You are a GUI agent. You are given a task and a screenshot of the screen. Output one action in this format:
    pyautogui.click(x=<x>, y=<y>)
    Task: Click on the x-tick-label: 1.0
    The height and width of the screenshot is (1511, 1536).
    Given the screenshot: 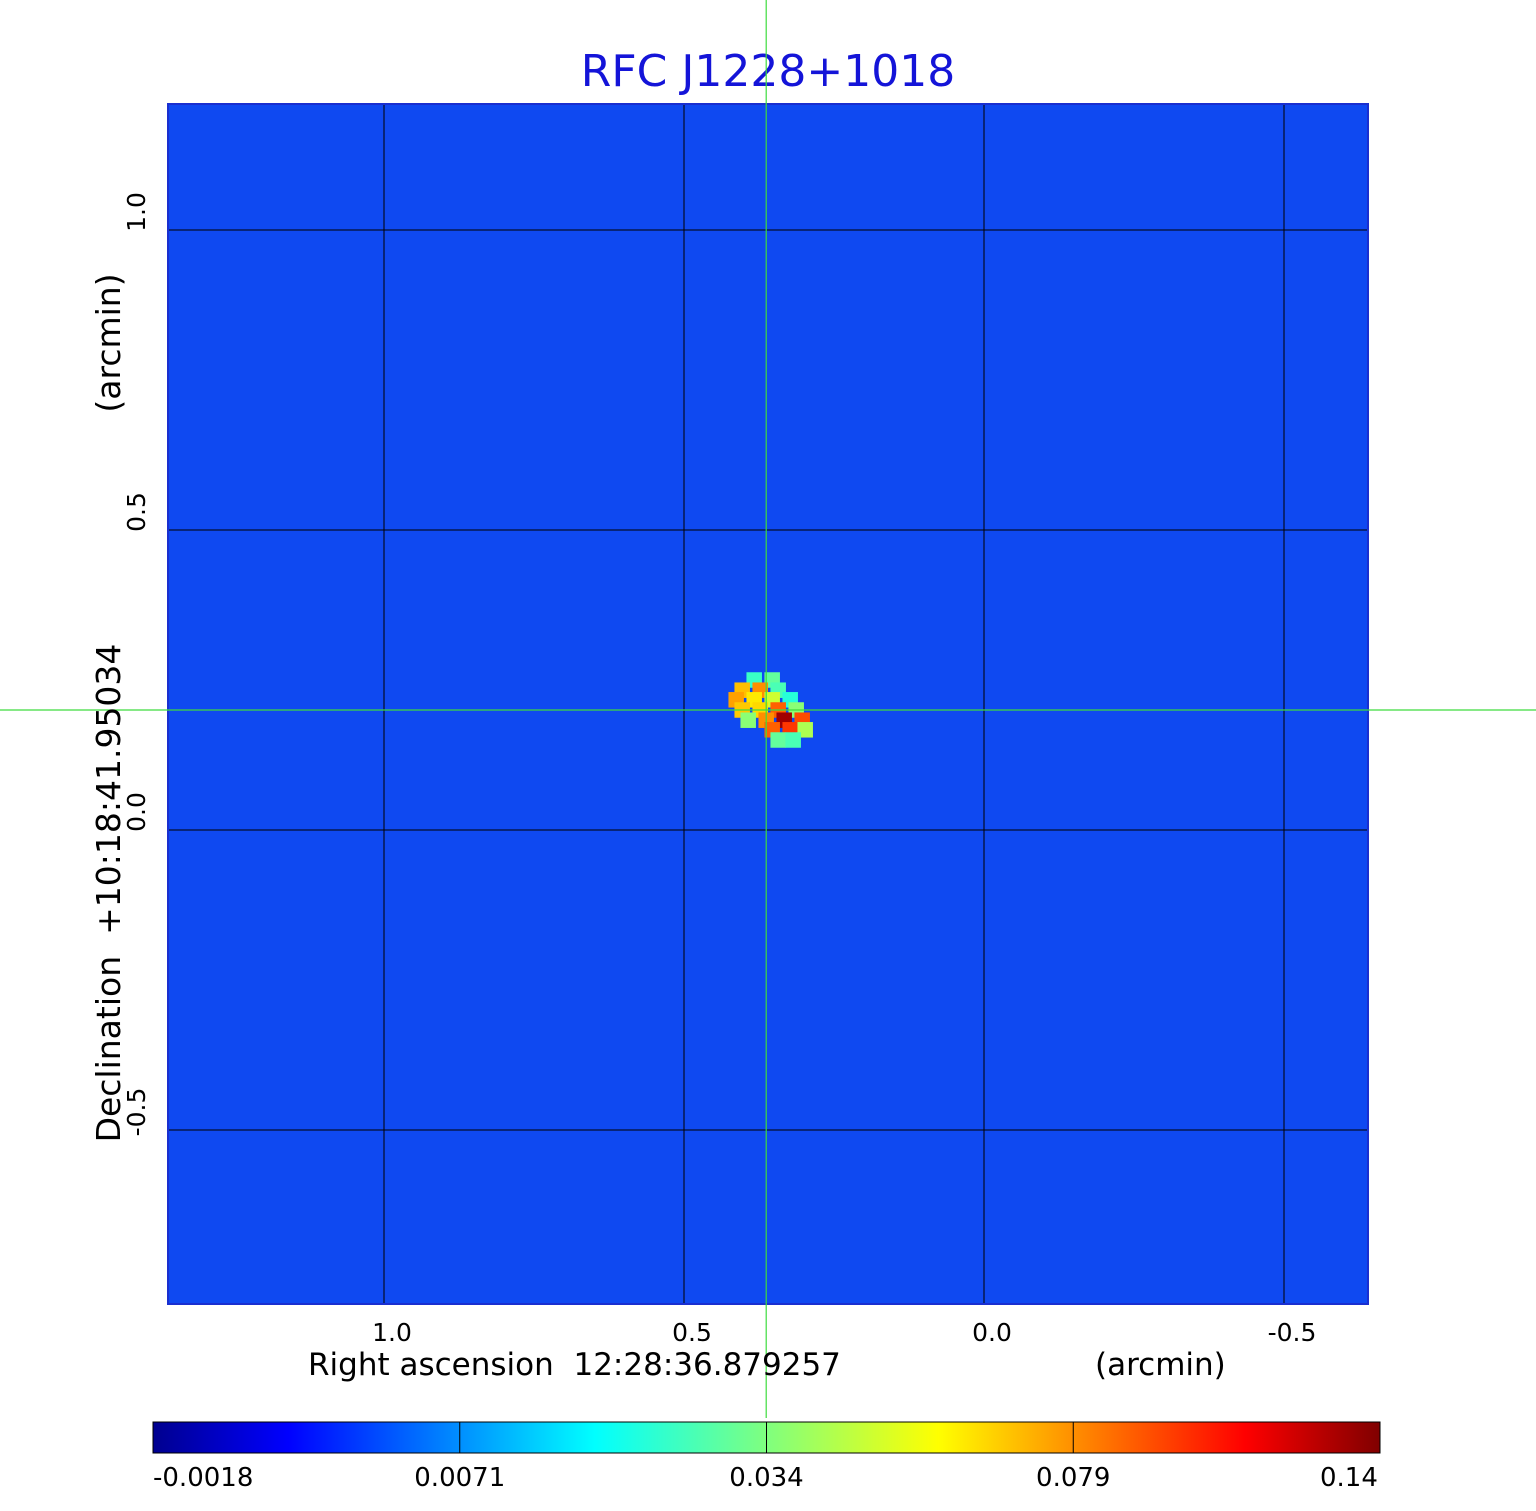 What is the action you would take?
    pyautogui.click(x=392, y=1332)
    